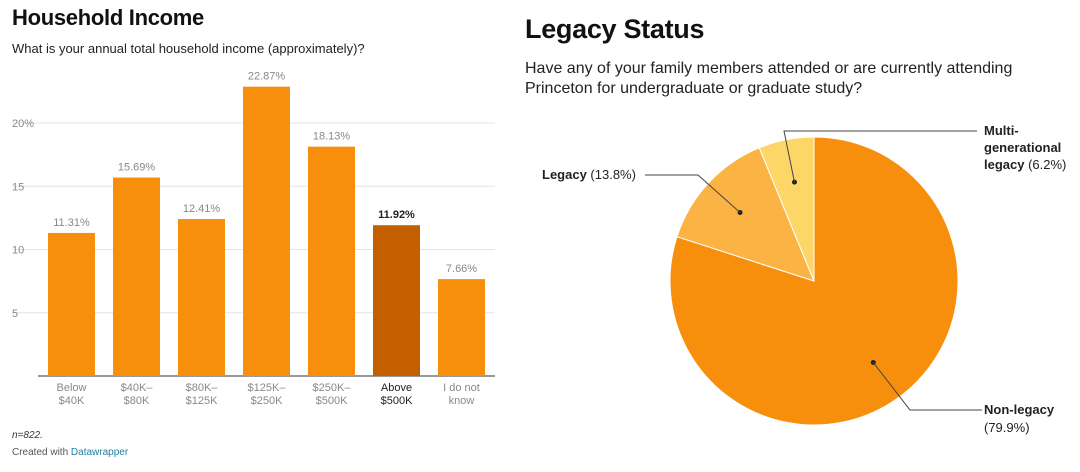 This screenshot has height=472, width=1080. Describe the element at coordinates (745, 214) in the screenshot. I see `pie-slice` at that location.